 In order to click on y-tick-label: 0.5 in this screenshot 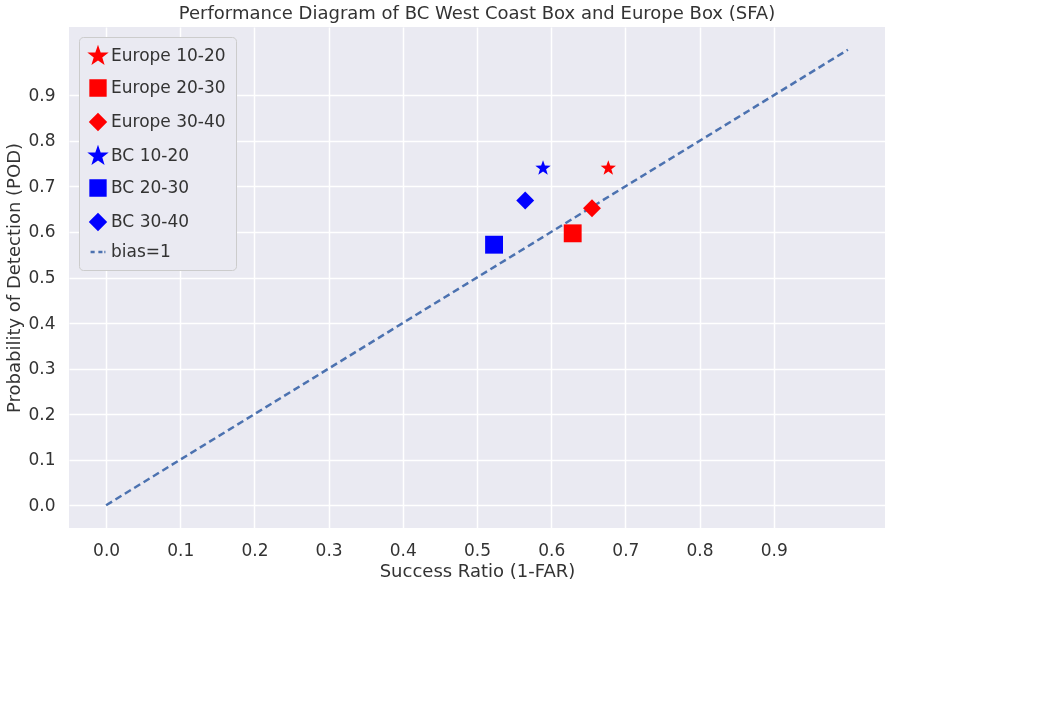, I will do `click(42, 277)`.